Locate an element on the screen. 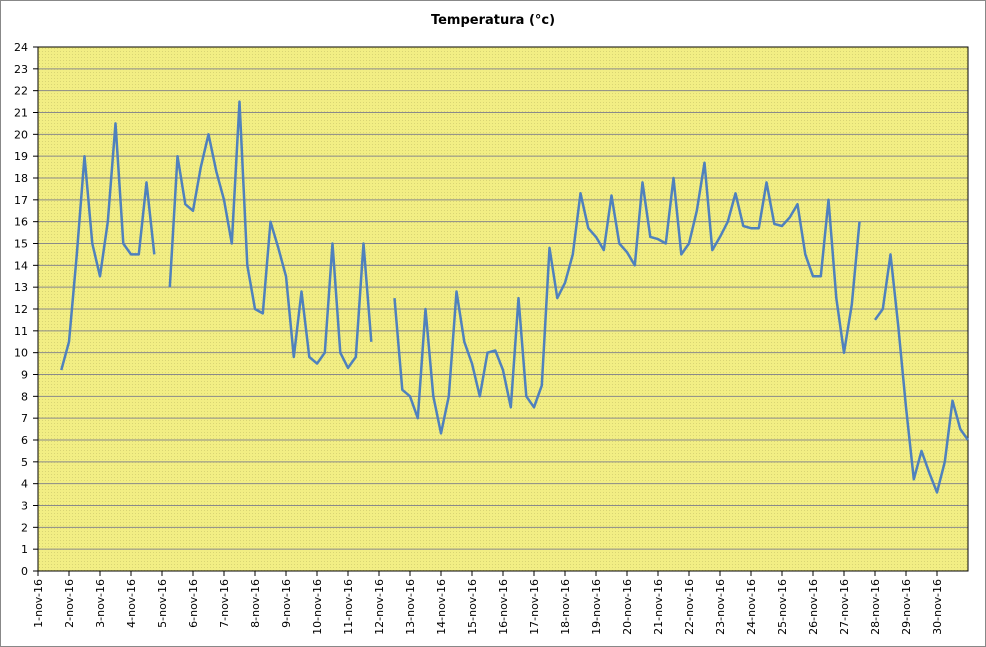  y-tick-label: 14 is located at coordinates (21, 265).